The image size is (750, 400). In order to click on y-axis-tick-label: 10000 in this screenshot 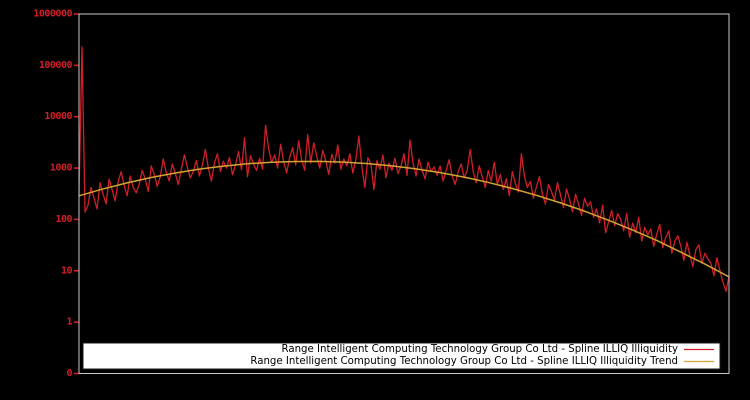, I will do `click(58, 116)`.